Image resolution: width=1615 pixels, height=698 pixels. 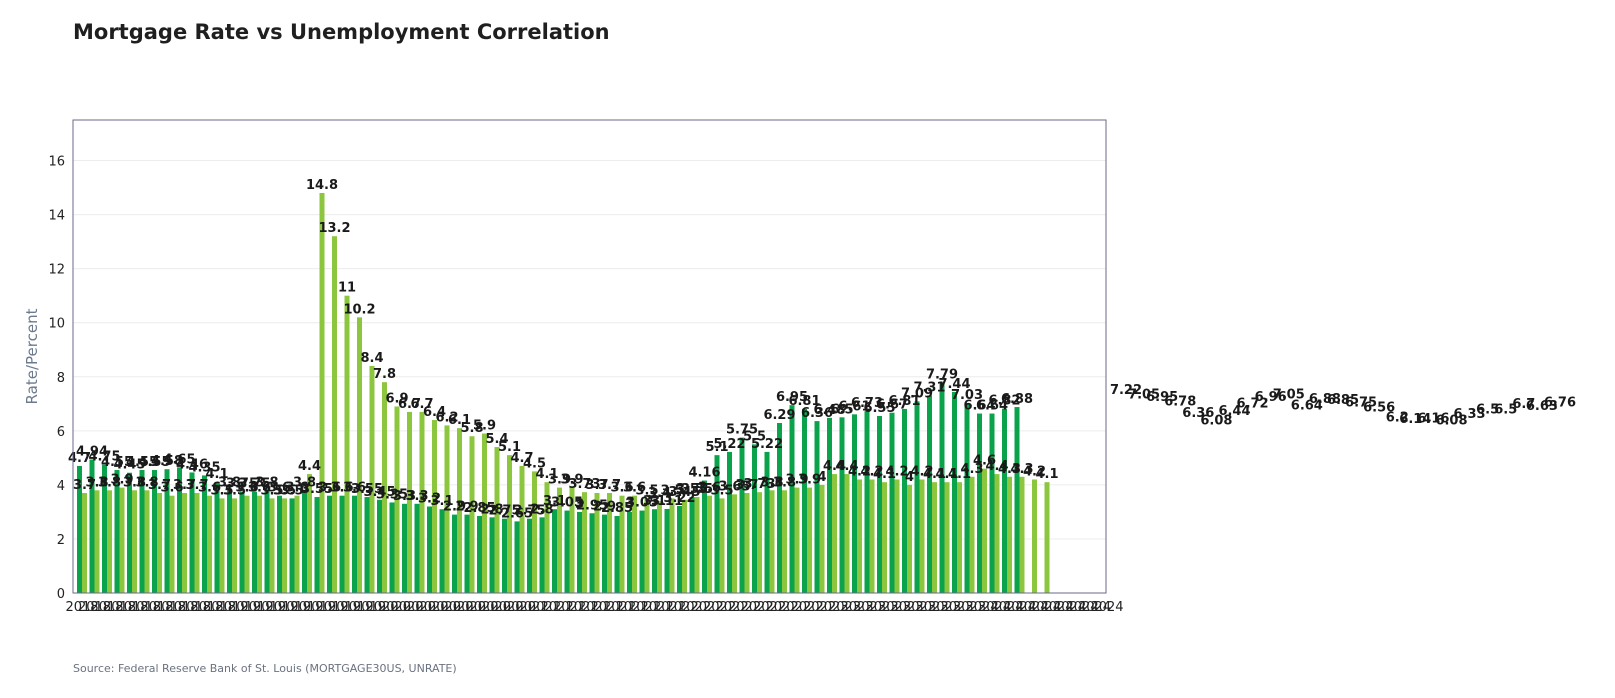 I want to click on data-label-mortgage: 3.35, so click(x=392, y=494).